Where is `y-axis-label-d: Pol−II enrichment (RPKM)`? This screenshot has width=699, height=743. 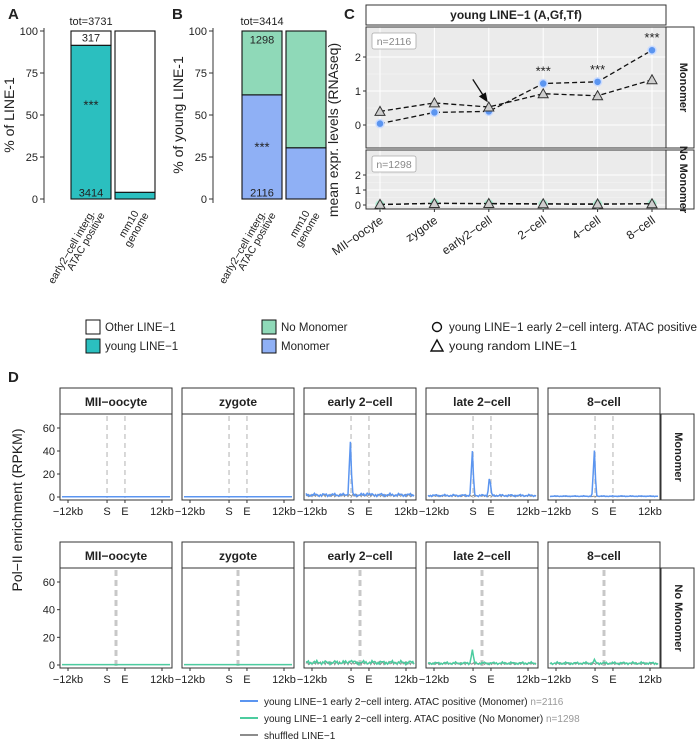 y-axis-label-d: Pol−II enrichment (RPKM) is located at coordinates (17, 510).